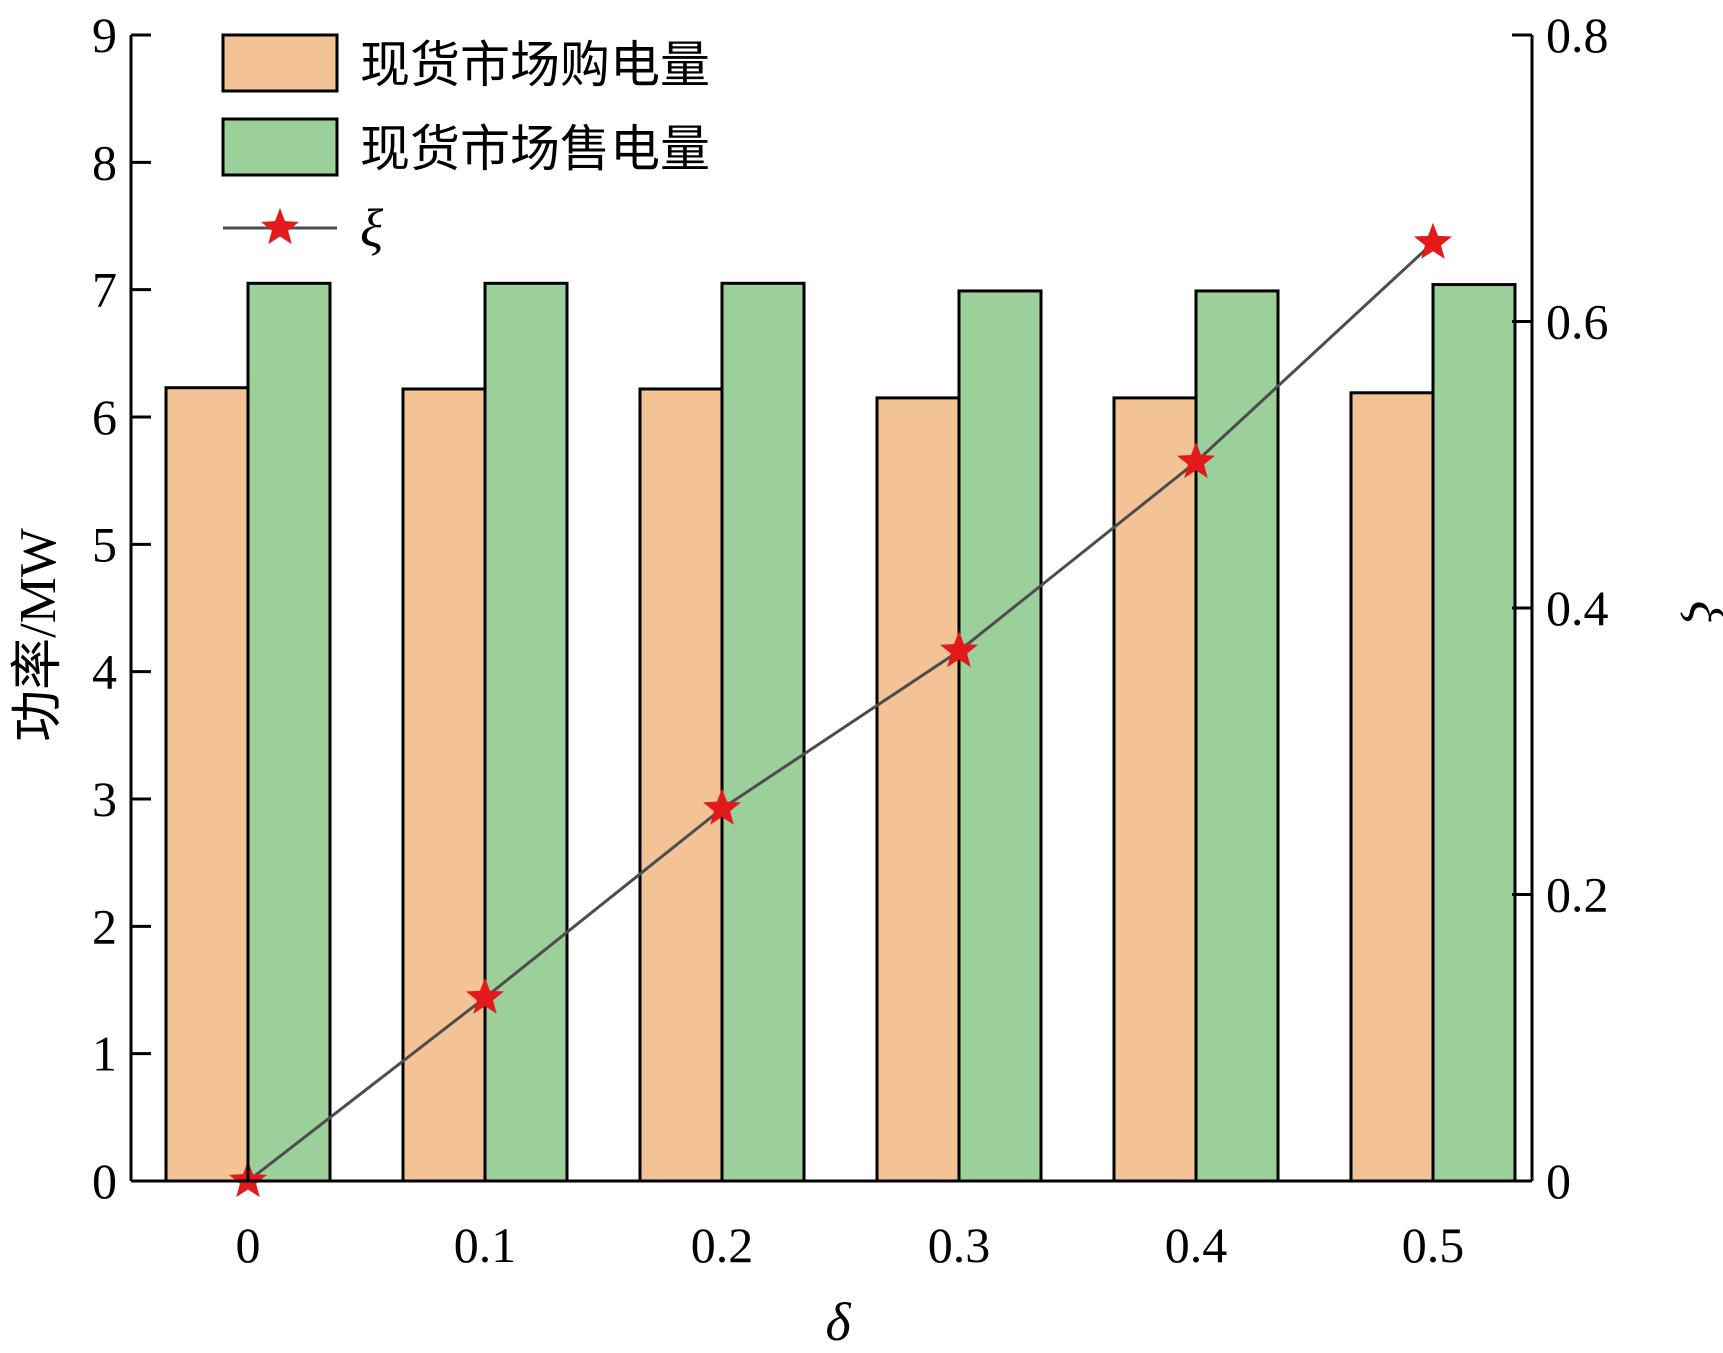 The height and width of the screenshot is (1353, 1723). Describe the element at coordinates (104, 35) in the screenshot. I see `y-tick-label: 9` at that location.